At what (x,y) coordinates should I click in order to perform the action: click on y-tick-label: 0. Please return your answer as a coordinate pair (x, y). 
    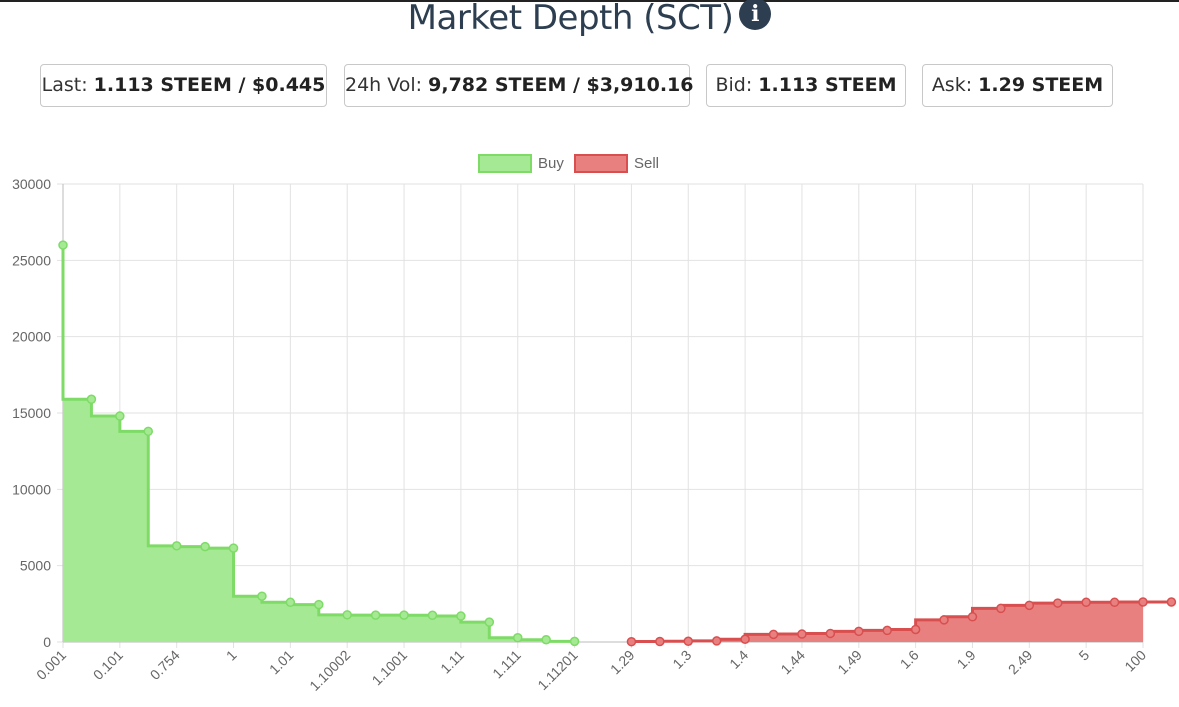
    Looking at the image, I should click on (47, 642).